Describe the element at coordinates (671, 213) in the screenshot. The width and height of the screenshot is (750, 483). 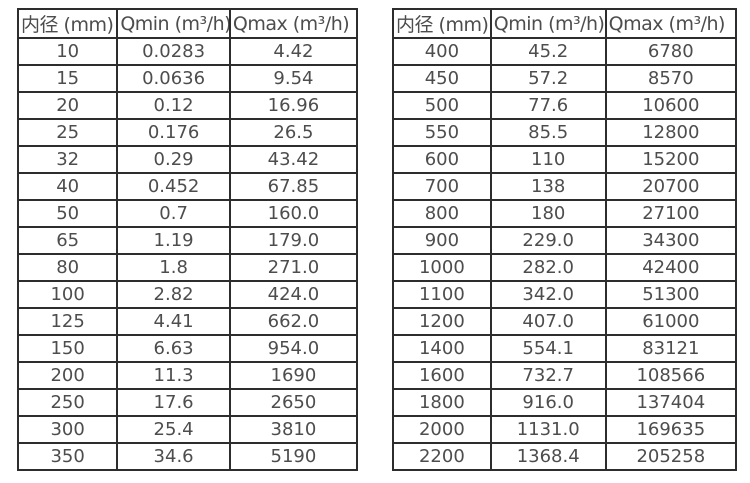
I see `table-cell: 27100` at that location.